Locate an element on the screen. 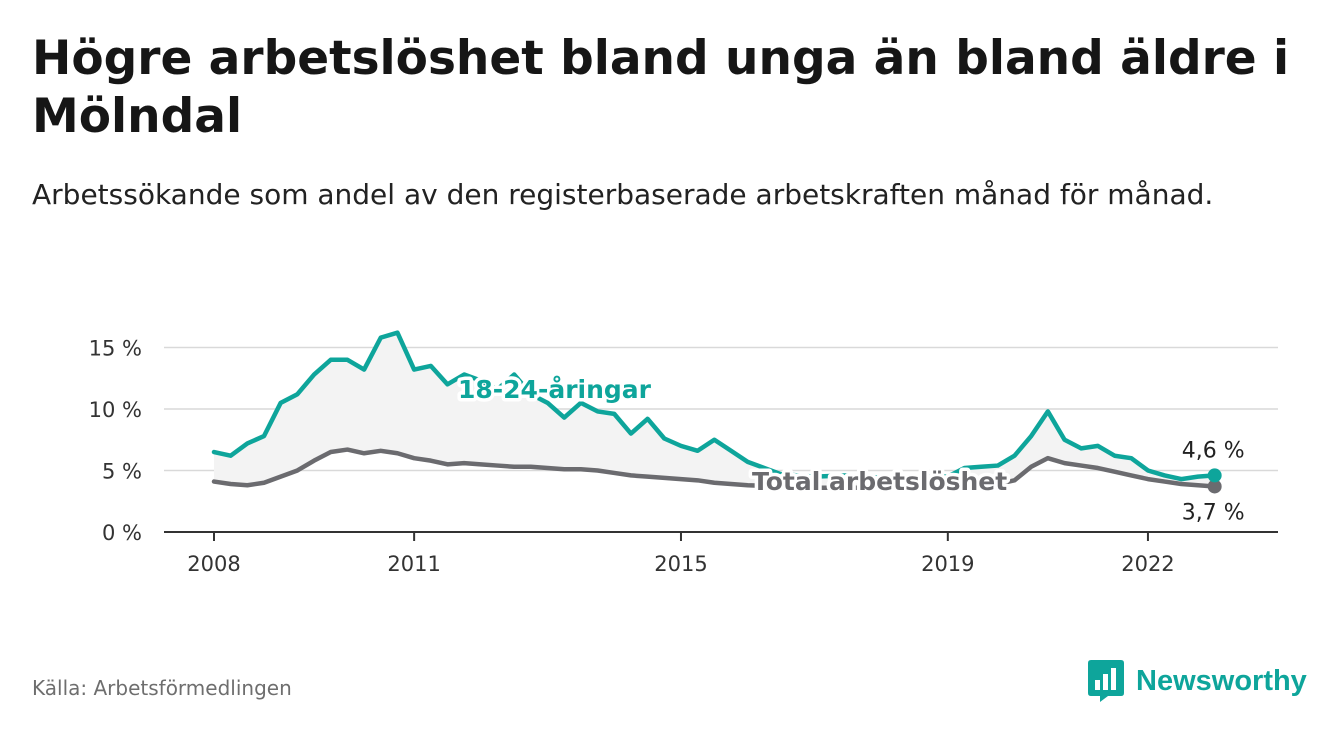 The height and width of the screenshot is (734, 1340). total-series-label: Total arbetslöshet is located at coordinates (879, 481).